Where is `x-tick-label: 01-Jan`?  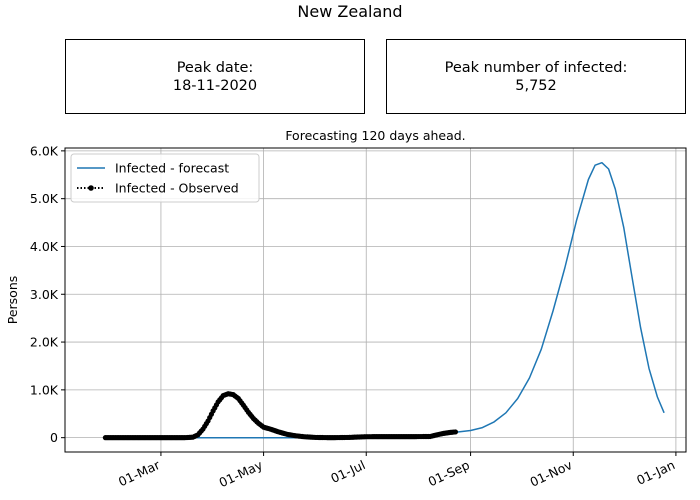
x-tick-label: 01-Jan is located at coordinates (655, 472).